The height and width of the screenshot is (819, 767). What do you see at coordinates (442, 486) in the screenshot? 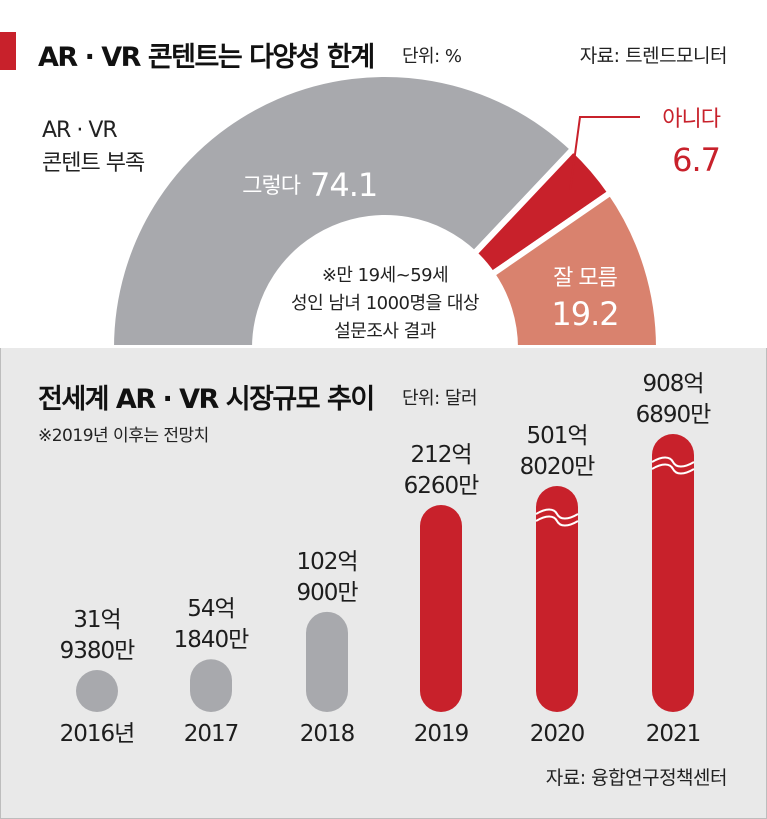
I see `bar-value-label: 6260만` at bounding box center [442, 486].